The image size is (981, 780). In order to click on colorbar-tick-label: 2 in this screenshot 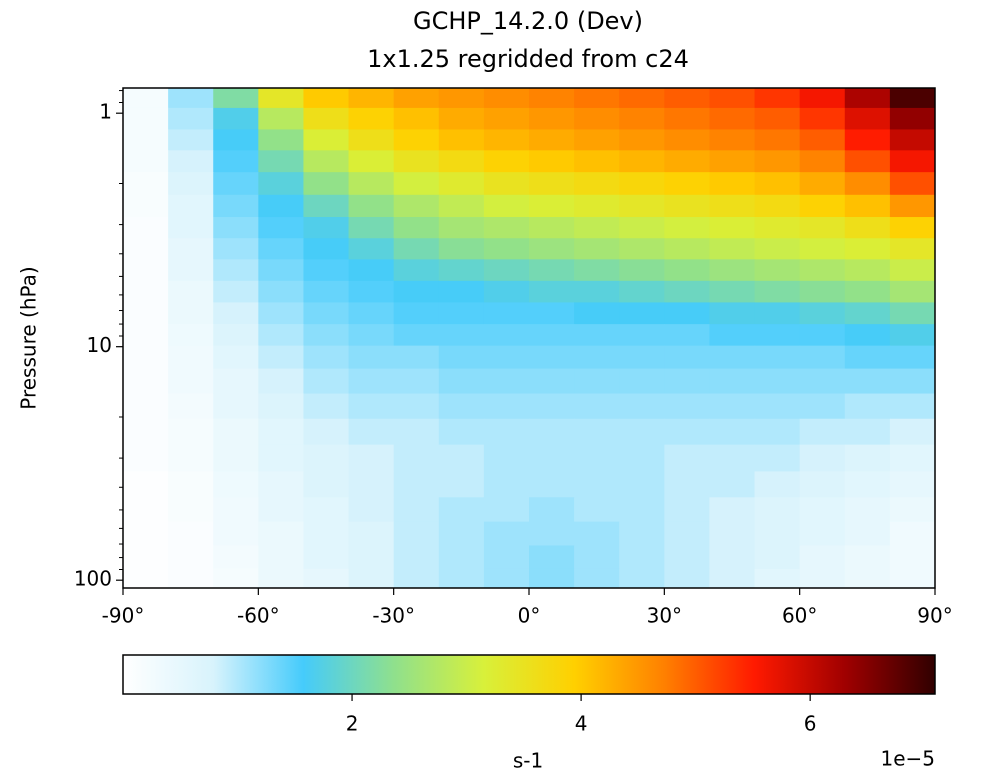, I will do `click(352, 724)`.